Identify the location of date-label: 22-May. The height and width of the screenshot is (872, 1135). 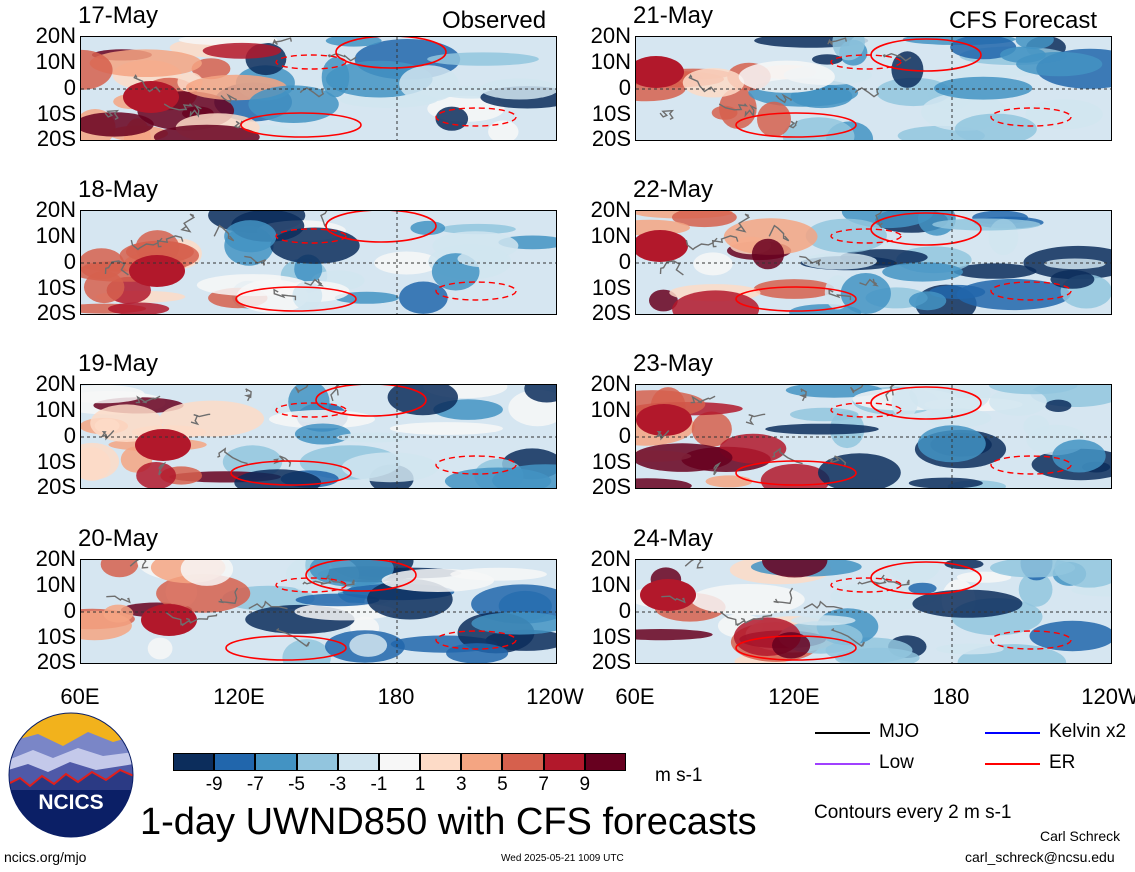
(673, 189).